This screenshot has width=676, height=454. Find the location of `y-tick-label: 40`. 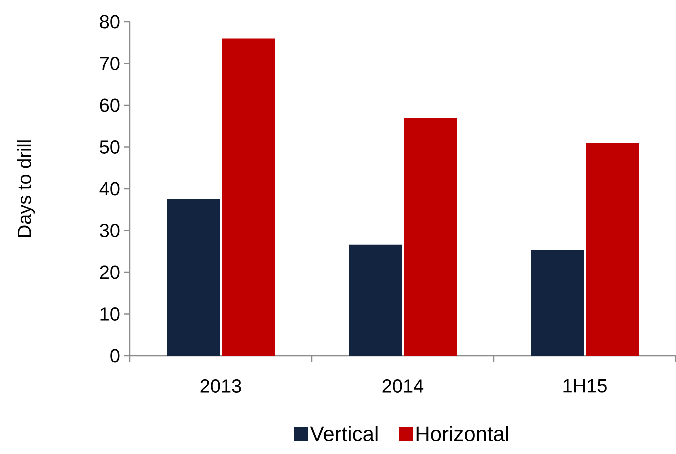

y-tick-label: 40 is located at coordinates (110, 189).